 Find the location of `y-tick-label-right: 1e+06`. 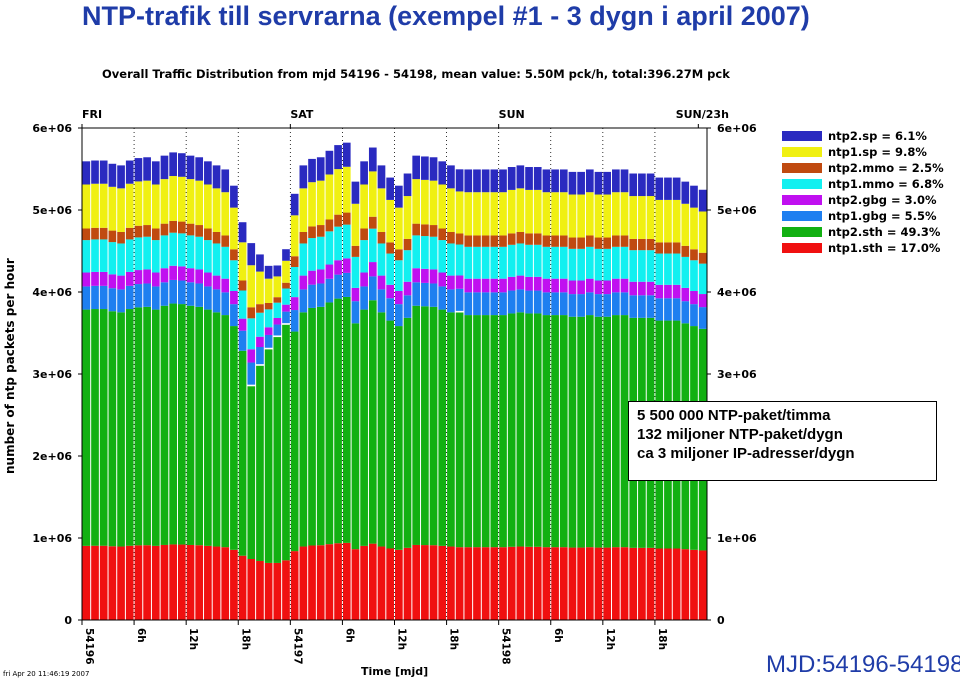

y-tick-label-right: 1e+06 is located at coordinates (737, 538).